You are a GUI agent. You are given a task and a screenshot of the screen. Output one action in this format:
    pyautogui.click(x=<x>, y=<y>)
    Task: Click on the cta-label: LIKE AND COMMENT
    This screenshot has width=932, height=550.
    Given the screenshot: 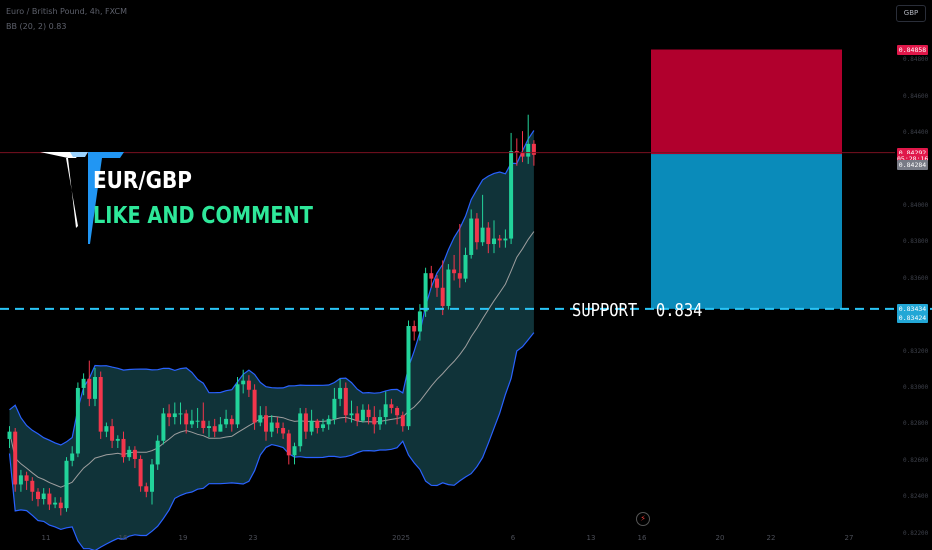 What is the action you would take?
    pyautogui.click(x=203, y=216)
    